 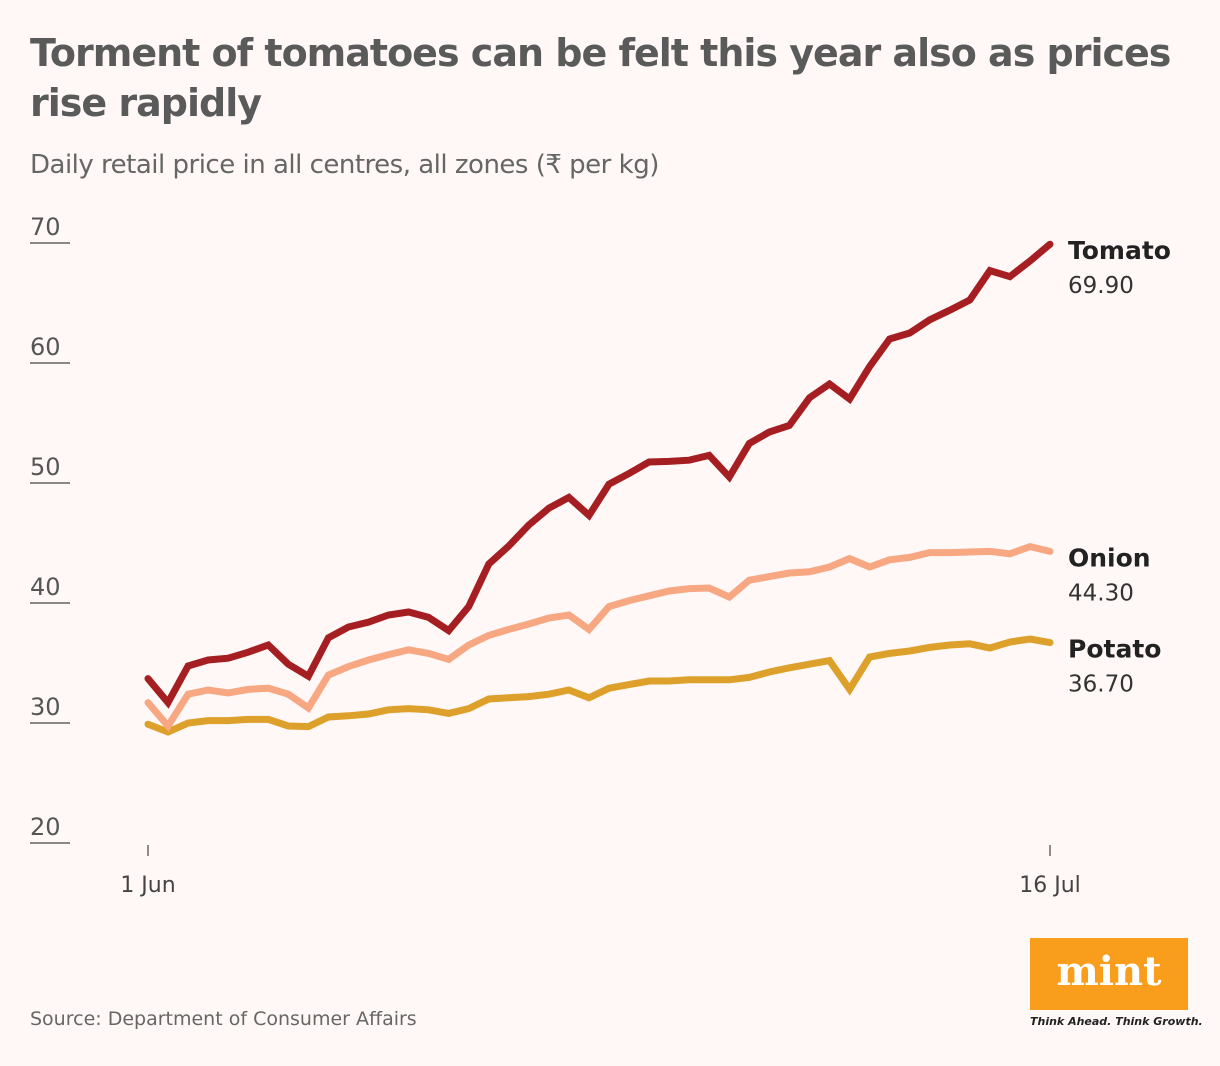 I want to click on series-name-label: Onion, so click(x=1109, y=557).